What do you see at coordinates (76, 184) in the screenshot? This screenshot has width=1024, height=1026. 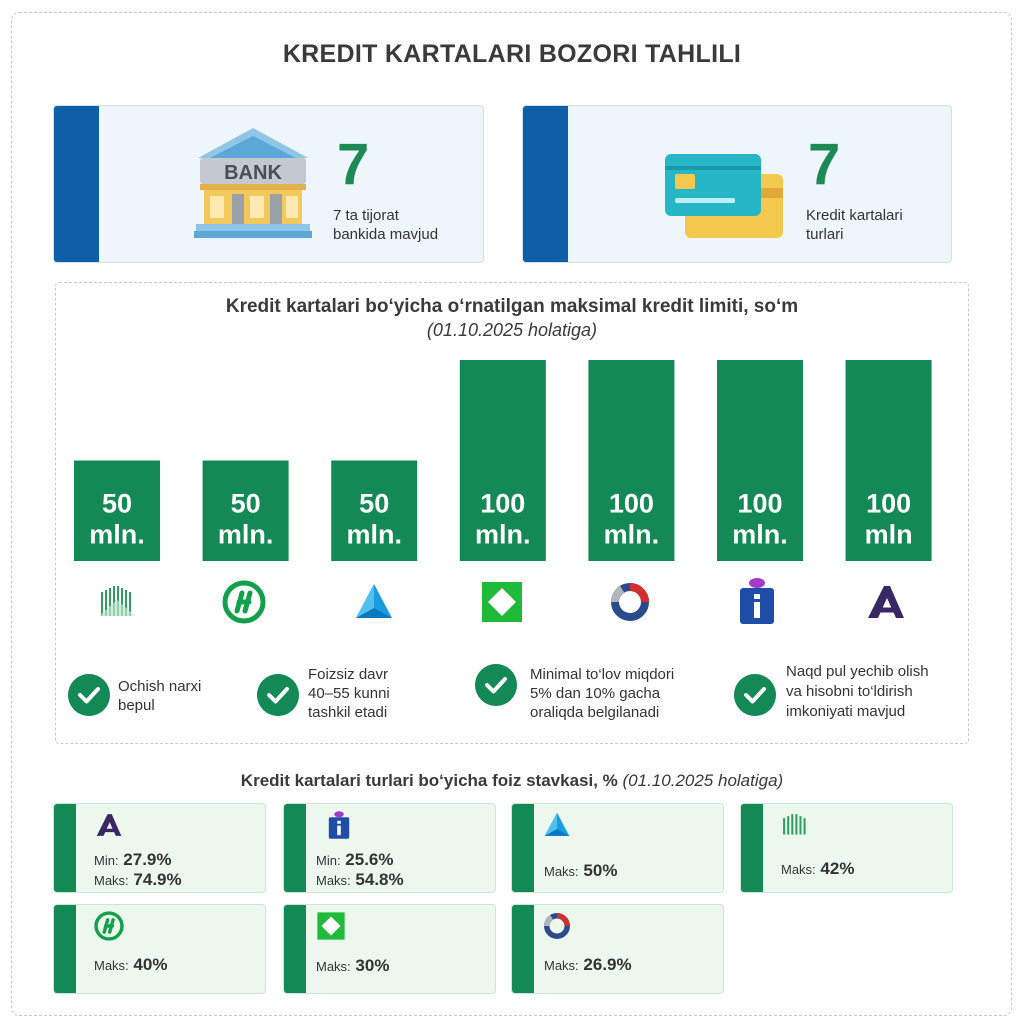 I see `card-accent` at bounding box center [76, 184].